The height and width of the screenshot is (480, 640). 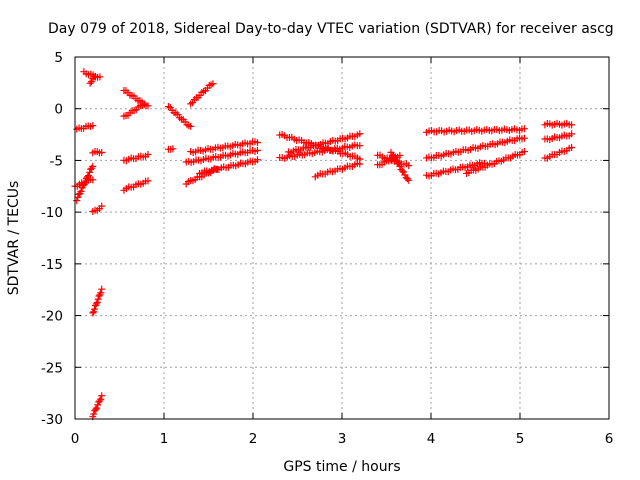 I want to click on x-tick-label: 4, so click(x=431, y=439).